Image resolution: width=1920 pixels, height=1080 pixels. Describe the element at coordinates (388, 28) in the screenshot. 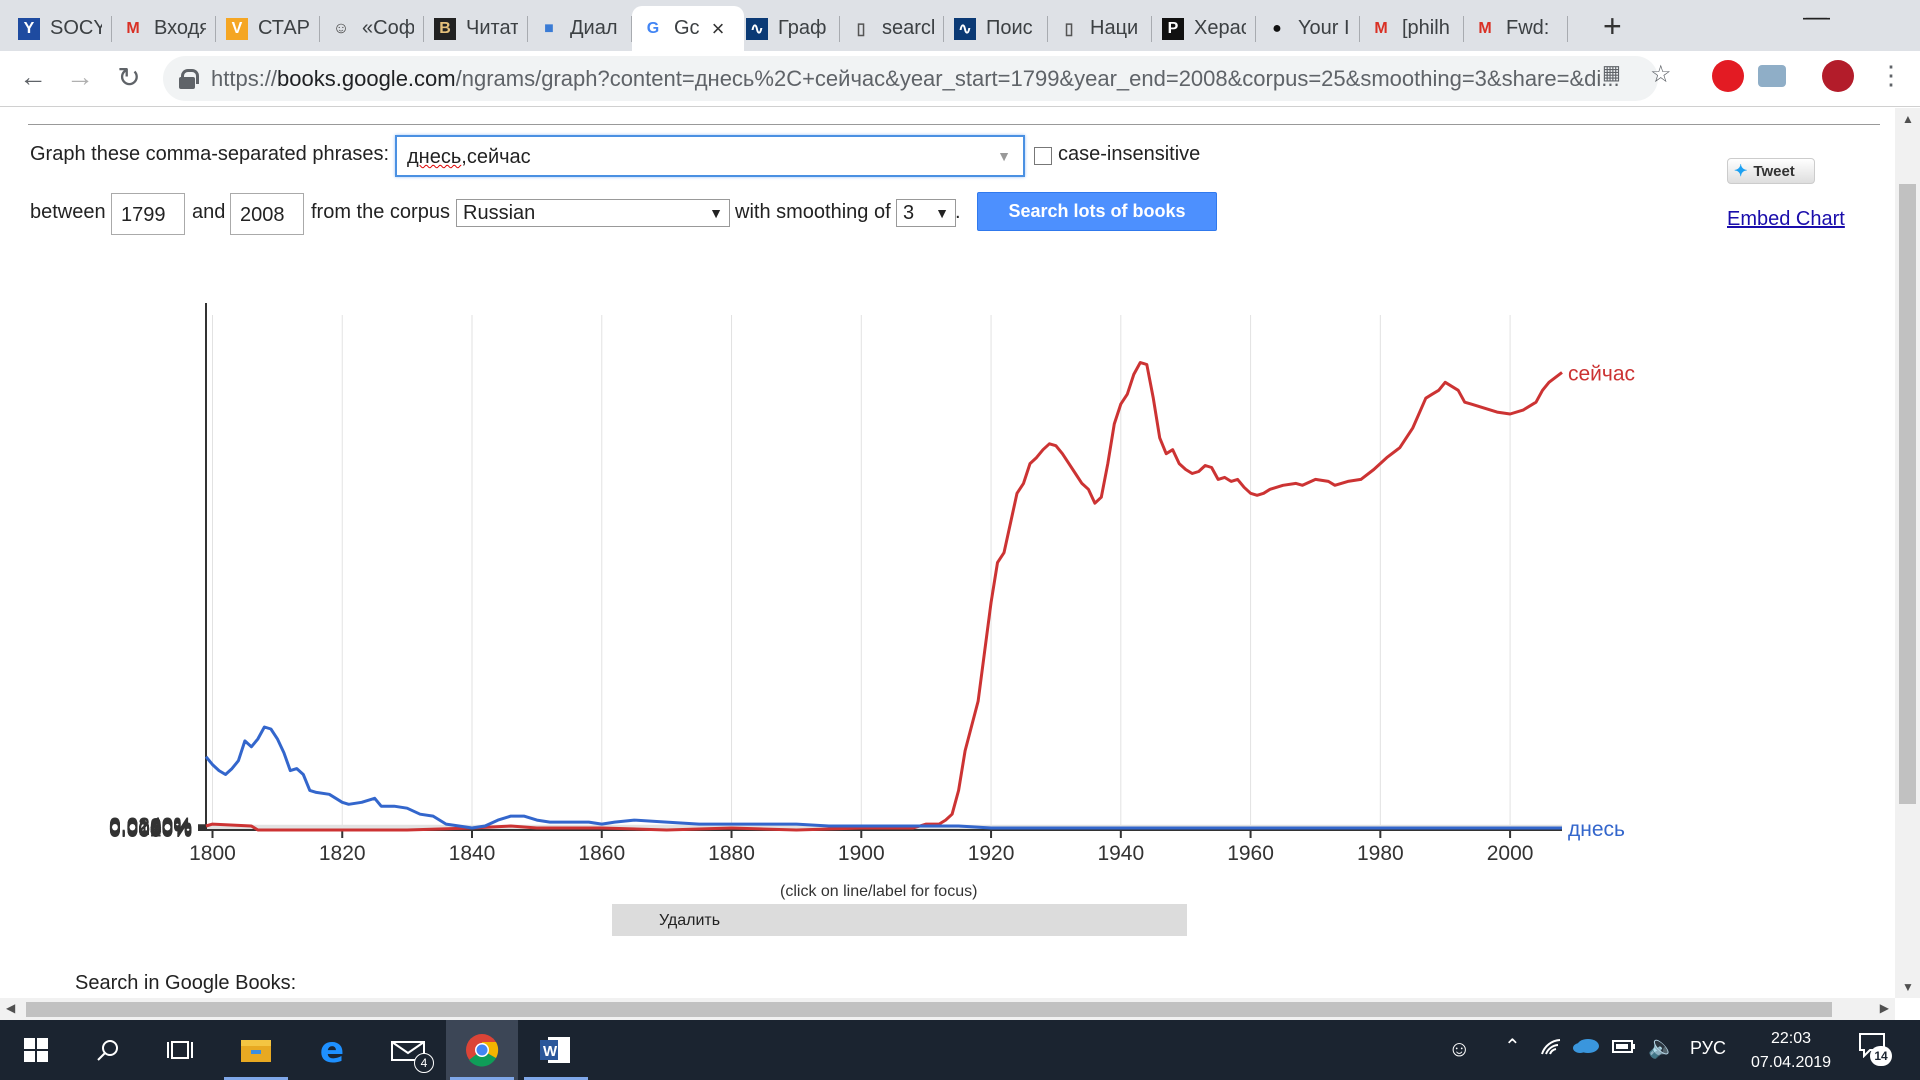

I see `tab-title: «Соф` at that location.